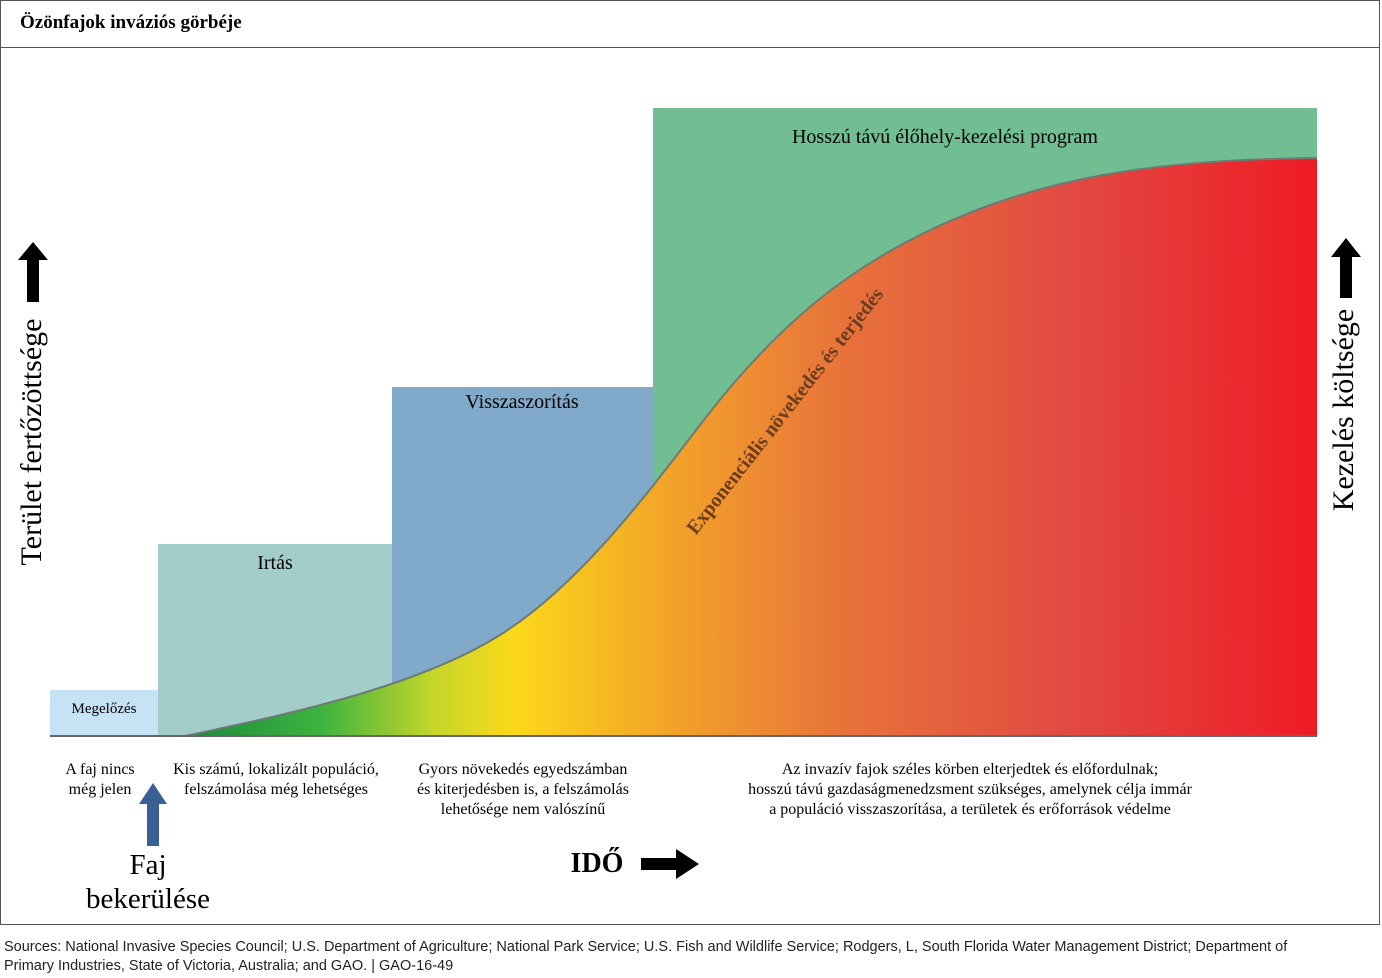 The image size is (1382, 978). Describe the element at coordinates (521, 402) in the screenshot. I see `phase-label-visszaszoritas: Visszaszorítás` at that location.